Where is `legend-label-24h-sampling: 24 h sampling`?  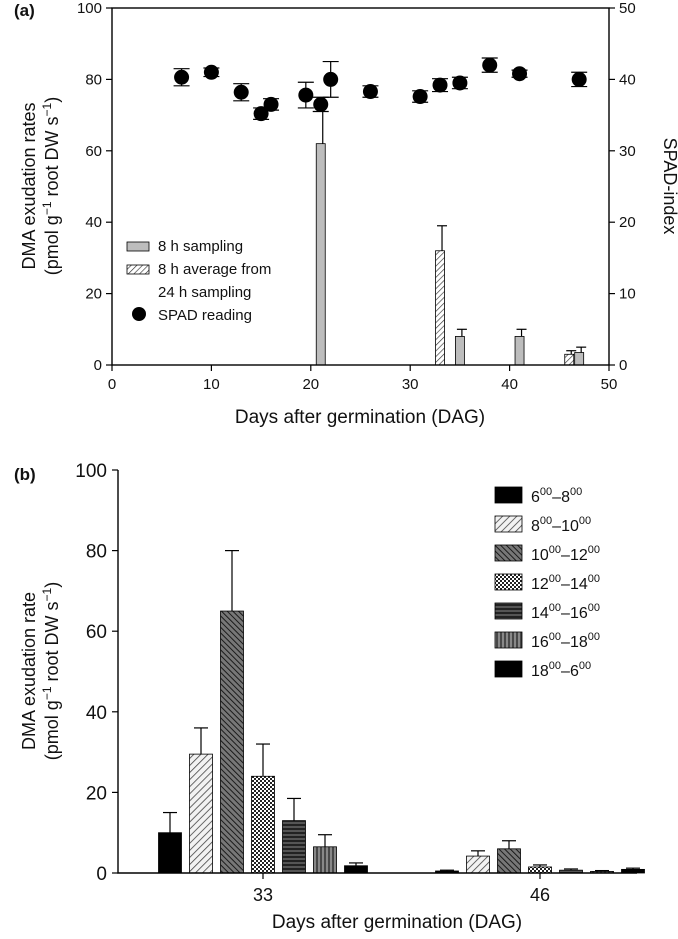 legend-label-24h-sampling: 24 h sampling is located at coordinates (204, 292).